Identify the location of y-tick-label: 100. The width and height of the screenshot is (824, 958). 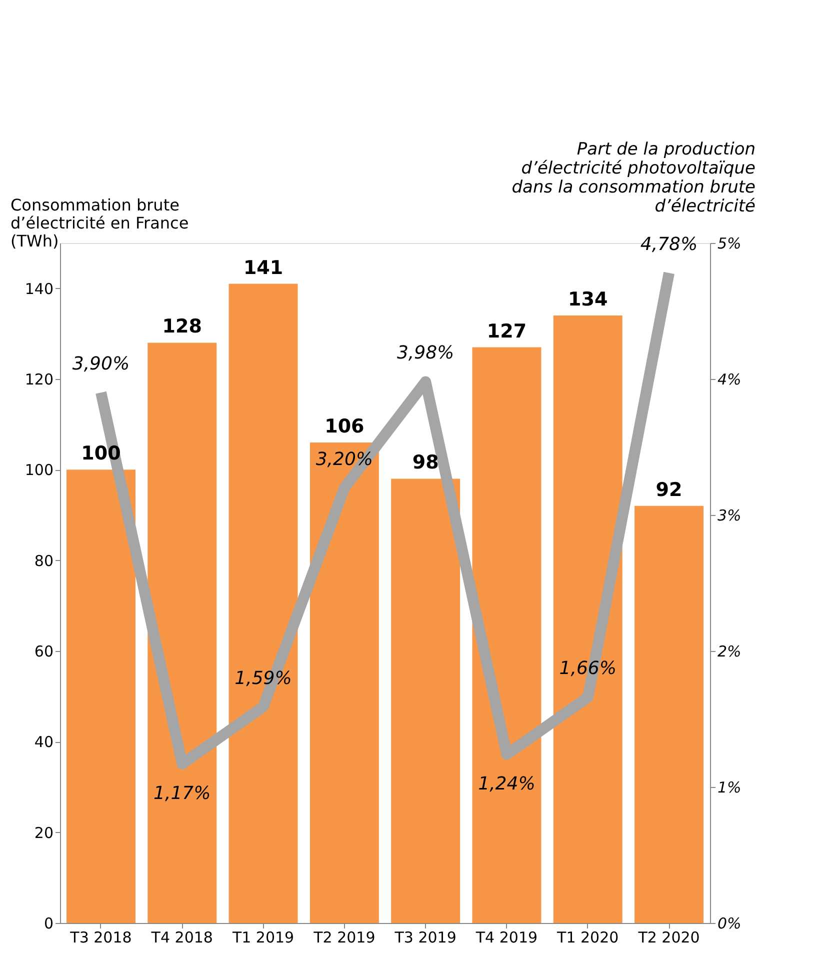
(39, 470).